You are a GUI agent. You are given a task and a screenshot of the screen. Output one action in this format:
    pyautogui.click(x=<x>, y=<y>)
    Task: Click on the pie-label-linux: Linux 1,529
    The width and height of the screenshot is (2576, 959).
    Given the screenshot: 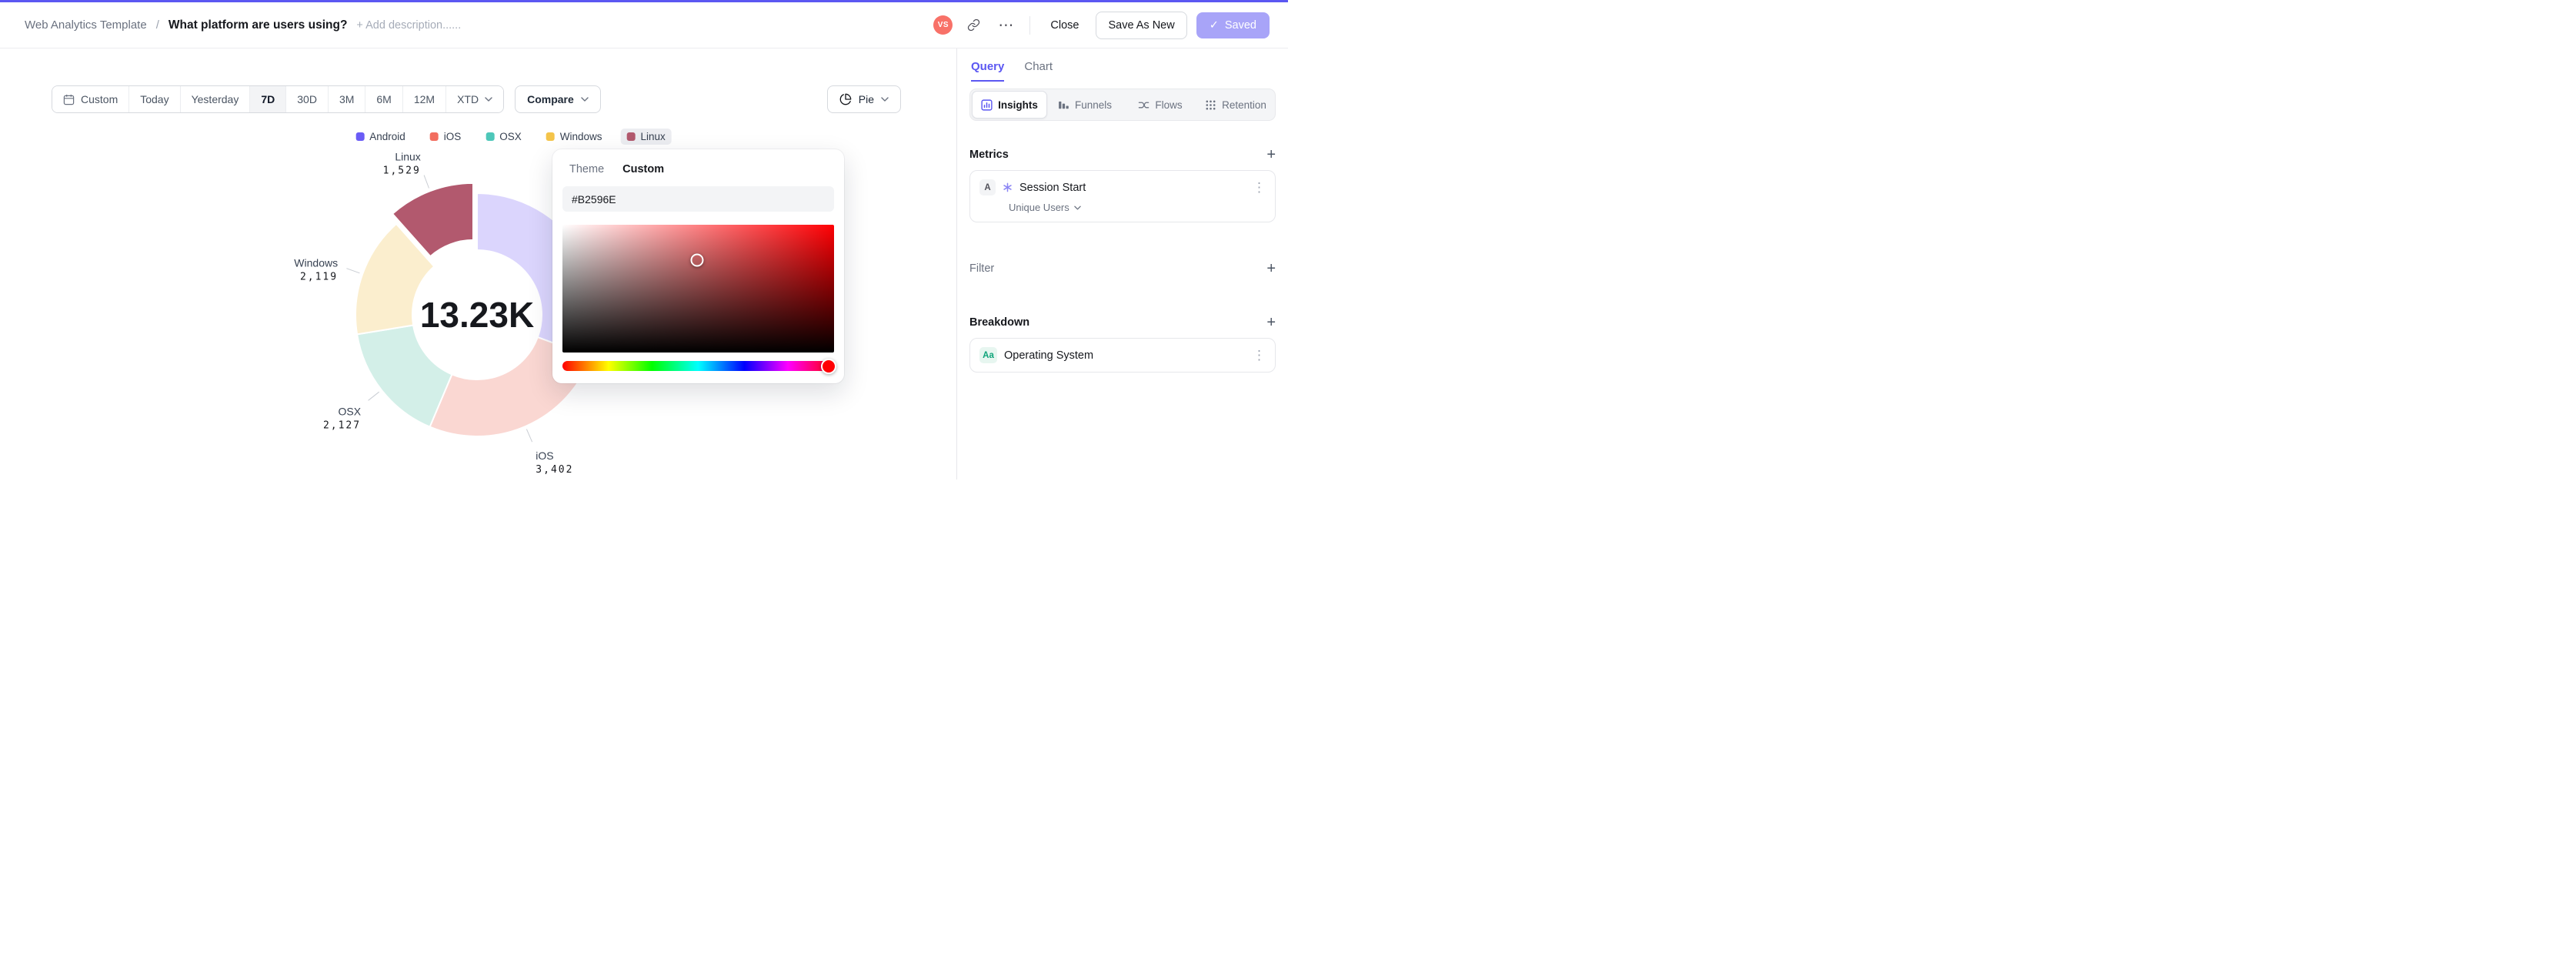 What is the action you would take?
    pyautogui.click(x=402, y=163)
    